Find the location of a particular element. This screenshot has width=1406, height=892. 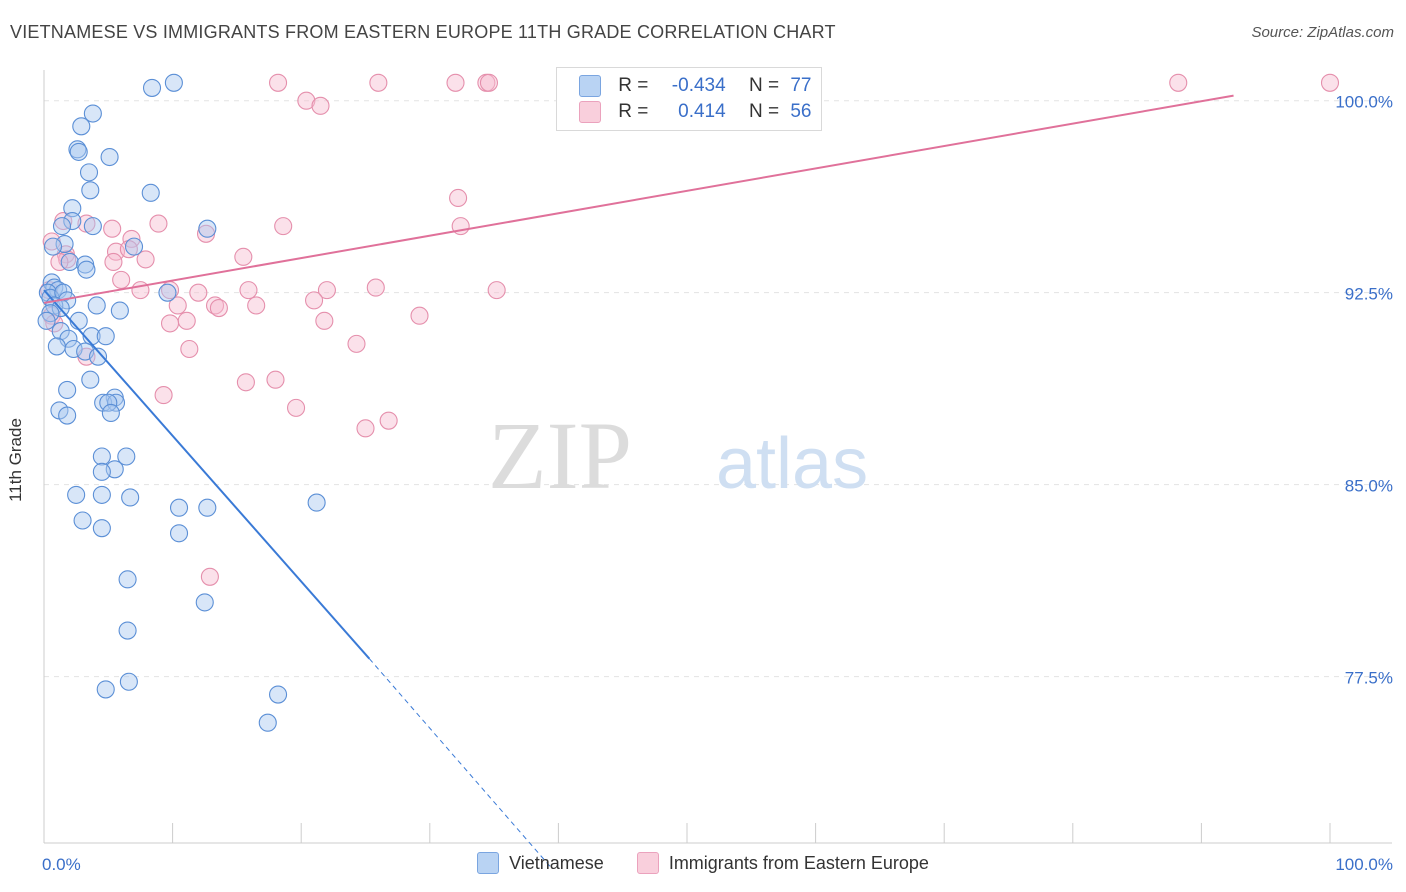

legend-n-label: N = is located at coordinates (764, 111).